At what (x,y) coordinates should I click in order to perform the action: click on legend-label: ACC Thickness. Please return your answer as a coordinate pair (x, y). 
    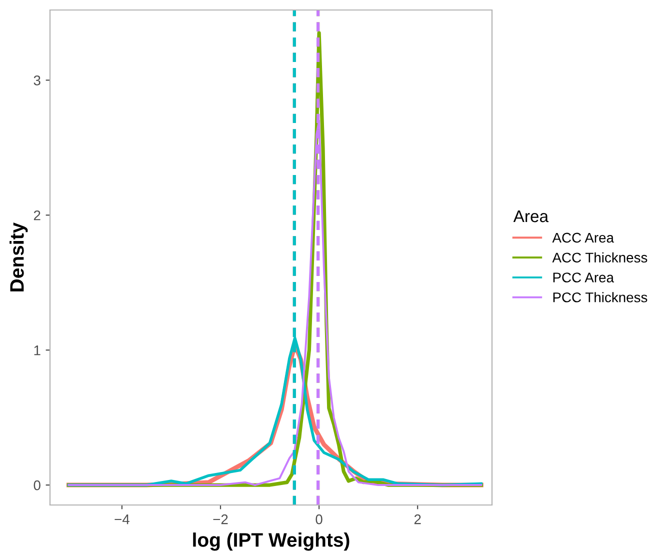
    Looking at the image, I should click on (600, 257).